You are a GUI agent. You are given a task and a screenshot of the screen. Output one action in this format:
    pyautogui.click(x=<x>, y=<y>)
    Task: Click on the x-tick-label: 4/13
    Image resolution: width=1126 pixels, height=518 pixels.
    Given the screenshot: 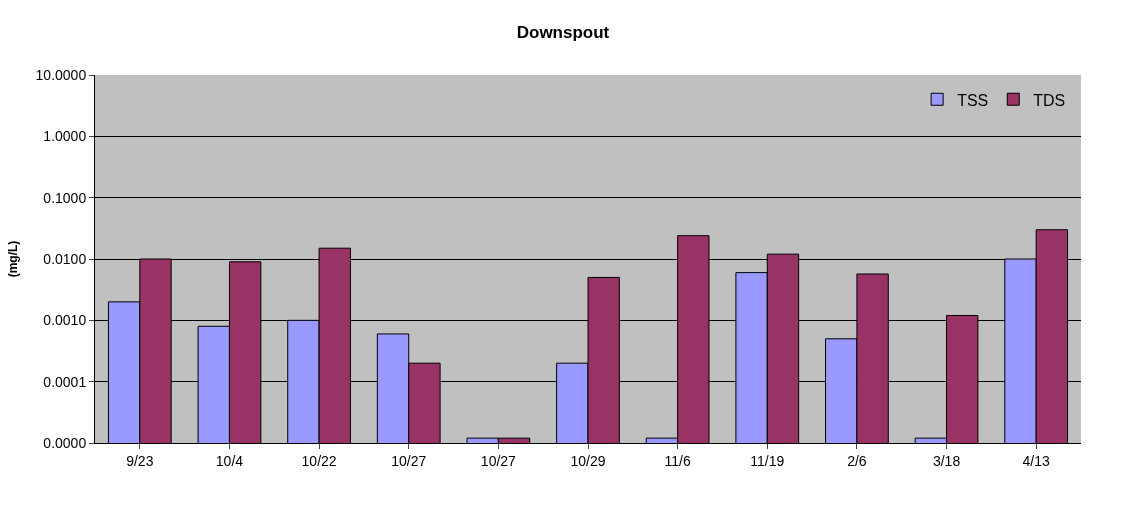 What is the action you would take?
    pyautogui.click(x=1036, y=460)
    